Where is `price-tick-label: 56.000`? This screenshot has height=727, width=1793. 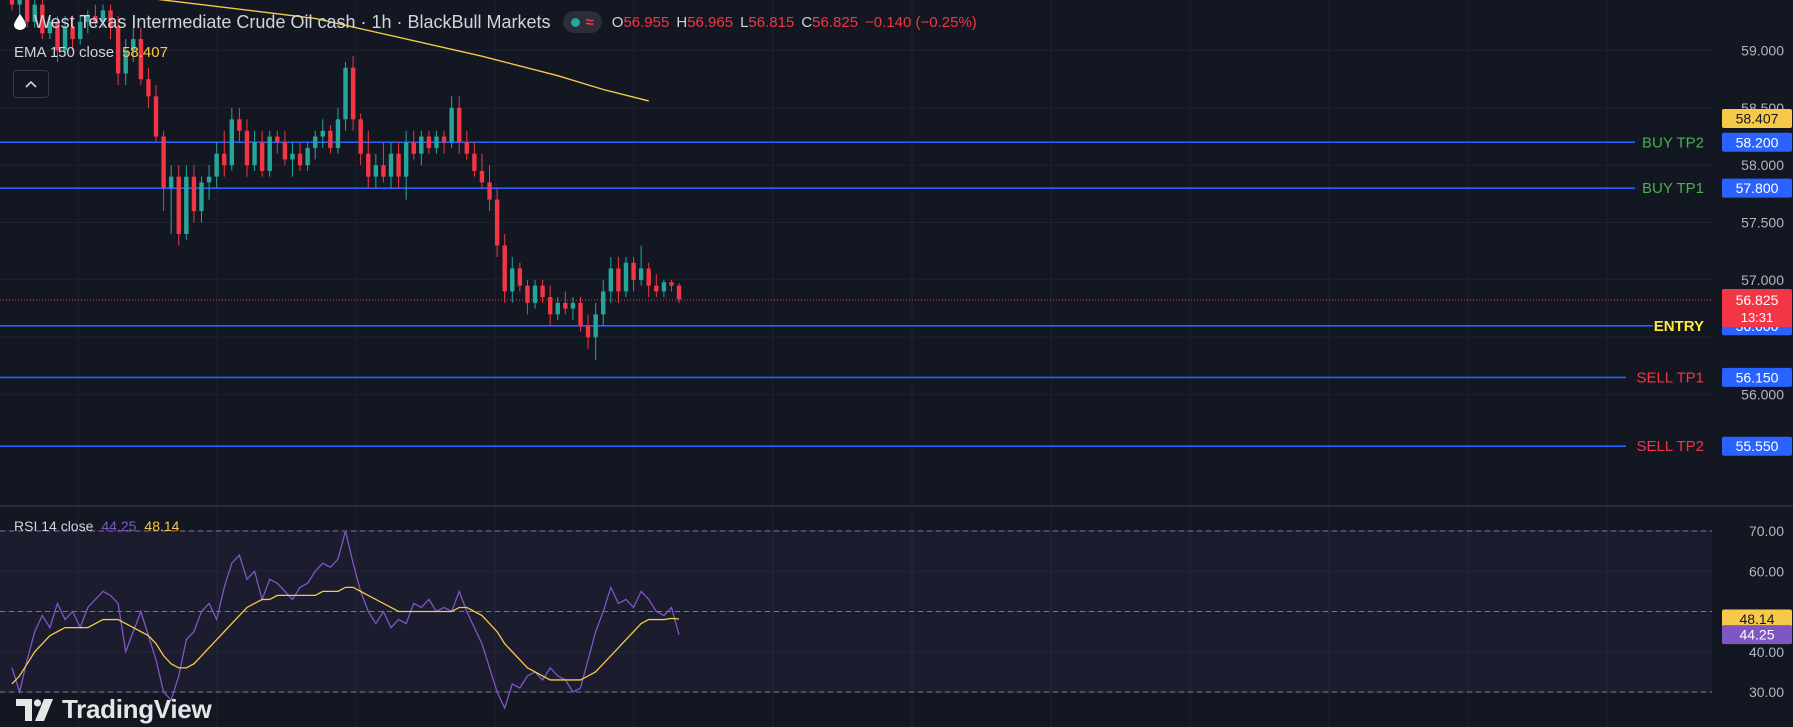
price-tick-label: 56.000 is located at coordinates (1762, 395).